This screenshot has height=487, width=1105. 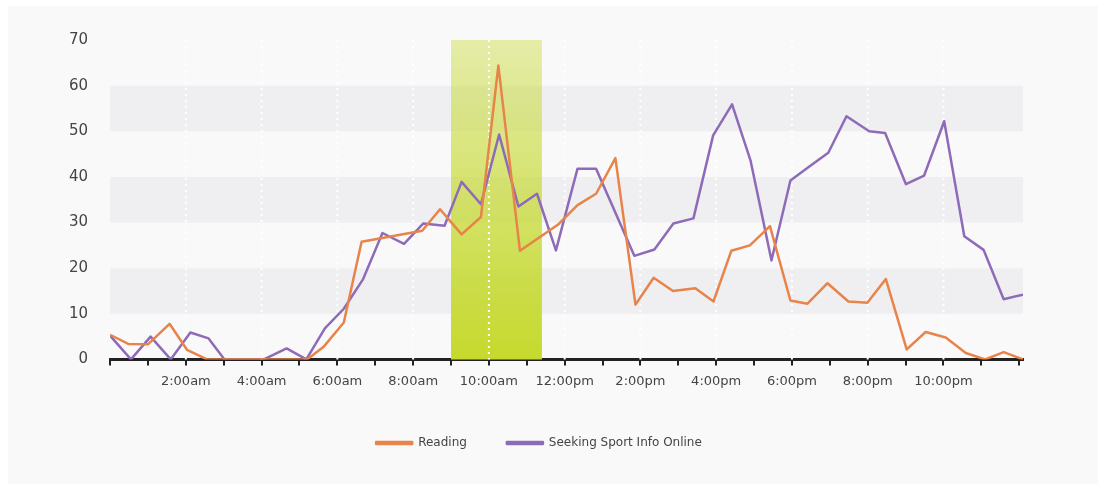 What do you see at coordinates (78, 312) in the screenshot?
I see `y-tick-label: 10` at bounding box center [78, 312].